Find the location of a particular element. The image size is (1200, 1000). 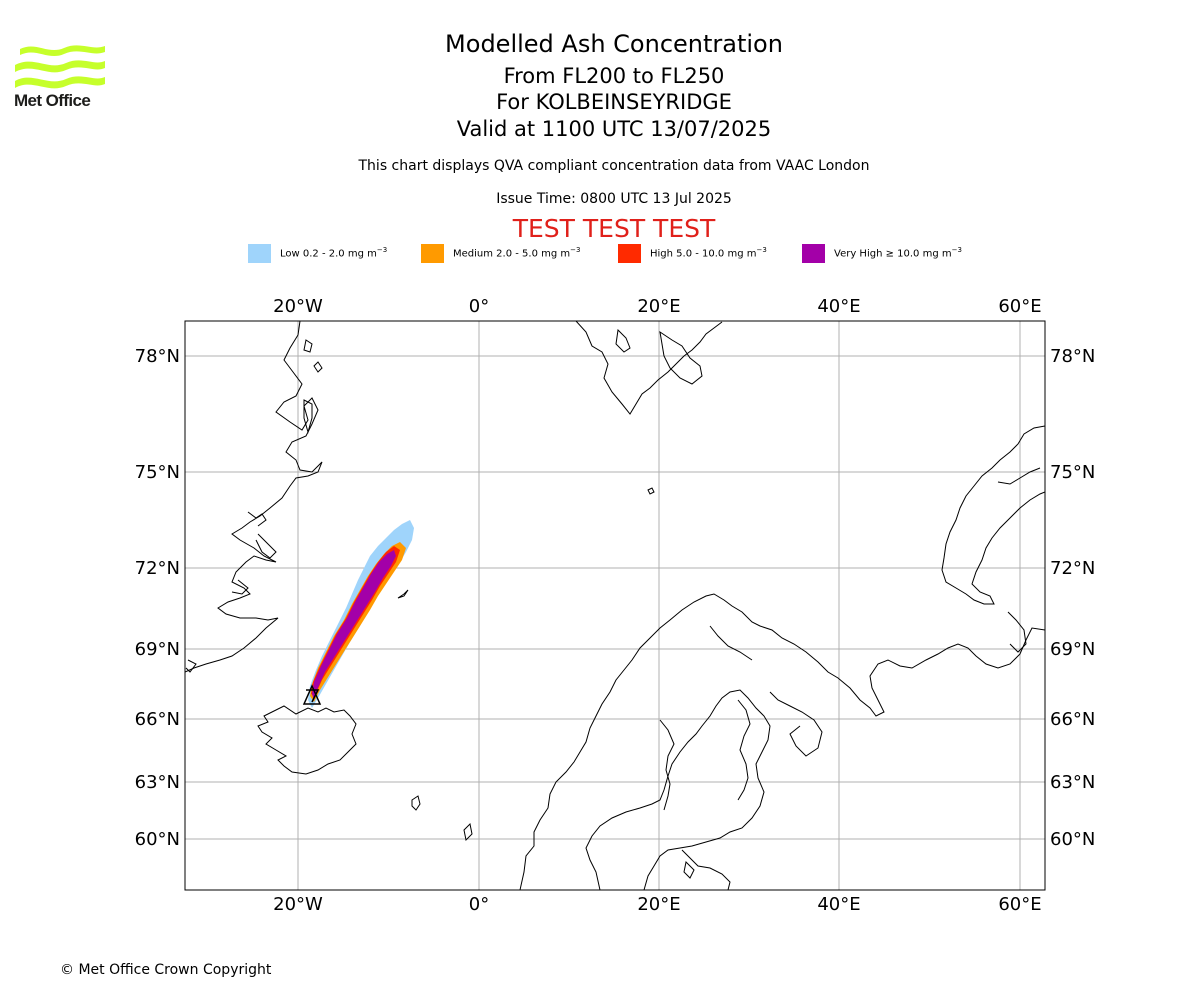

lat-tick-right: 75°N is located at coordinates (1072, 472).